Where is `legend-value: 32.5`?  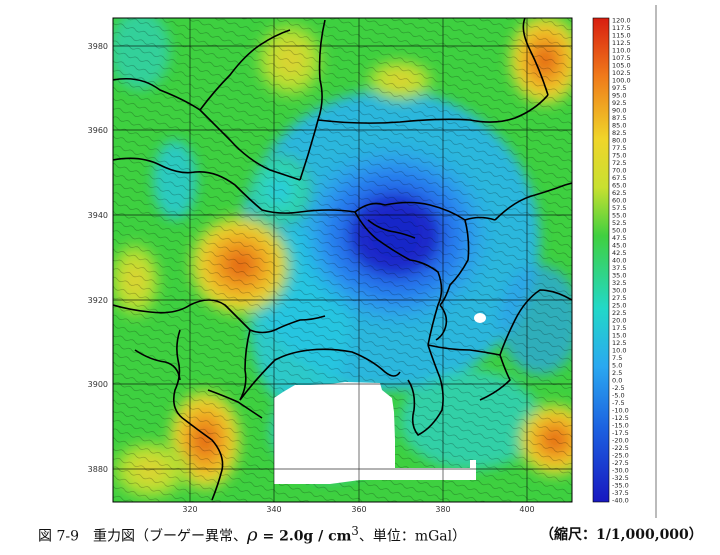
legend-value: 32.5 is located at coordinates (619, 283).